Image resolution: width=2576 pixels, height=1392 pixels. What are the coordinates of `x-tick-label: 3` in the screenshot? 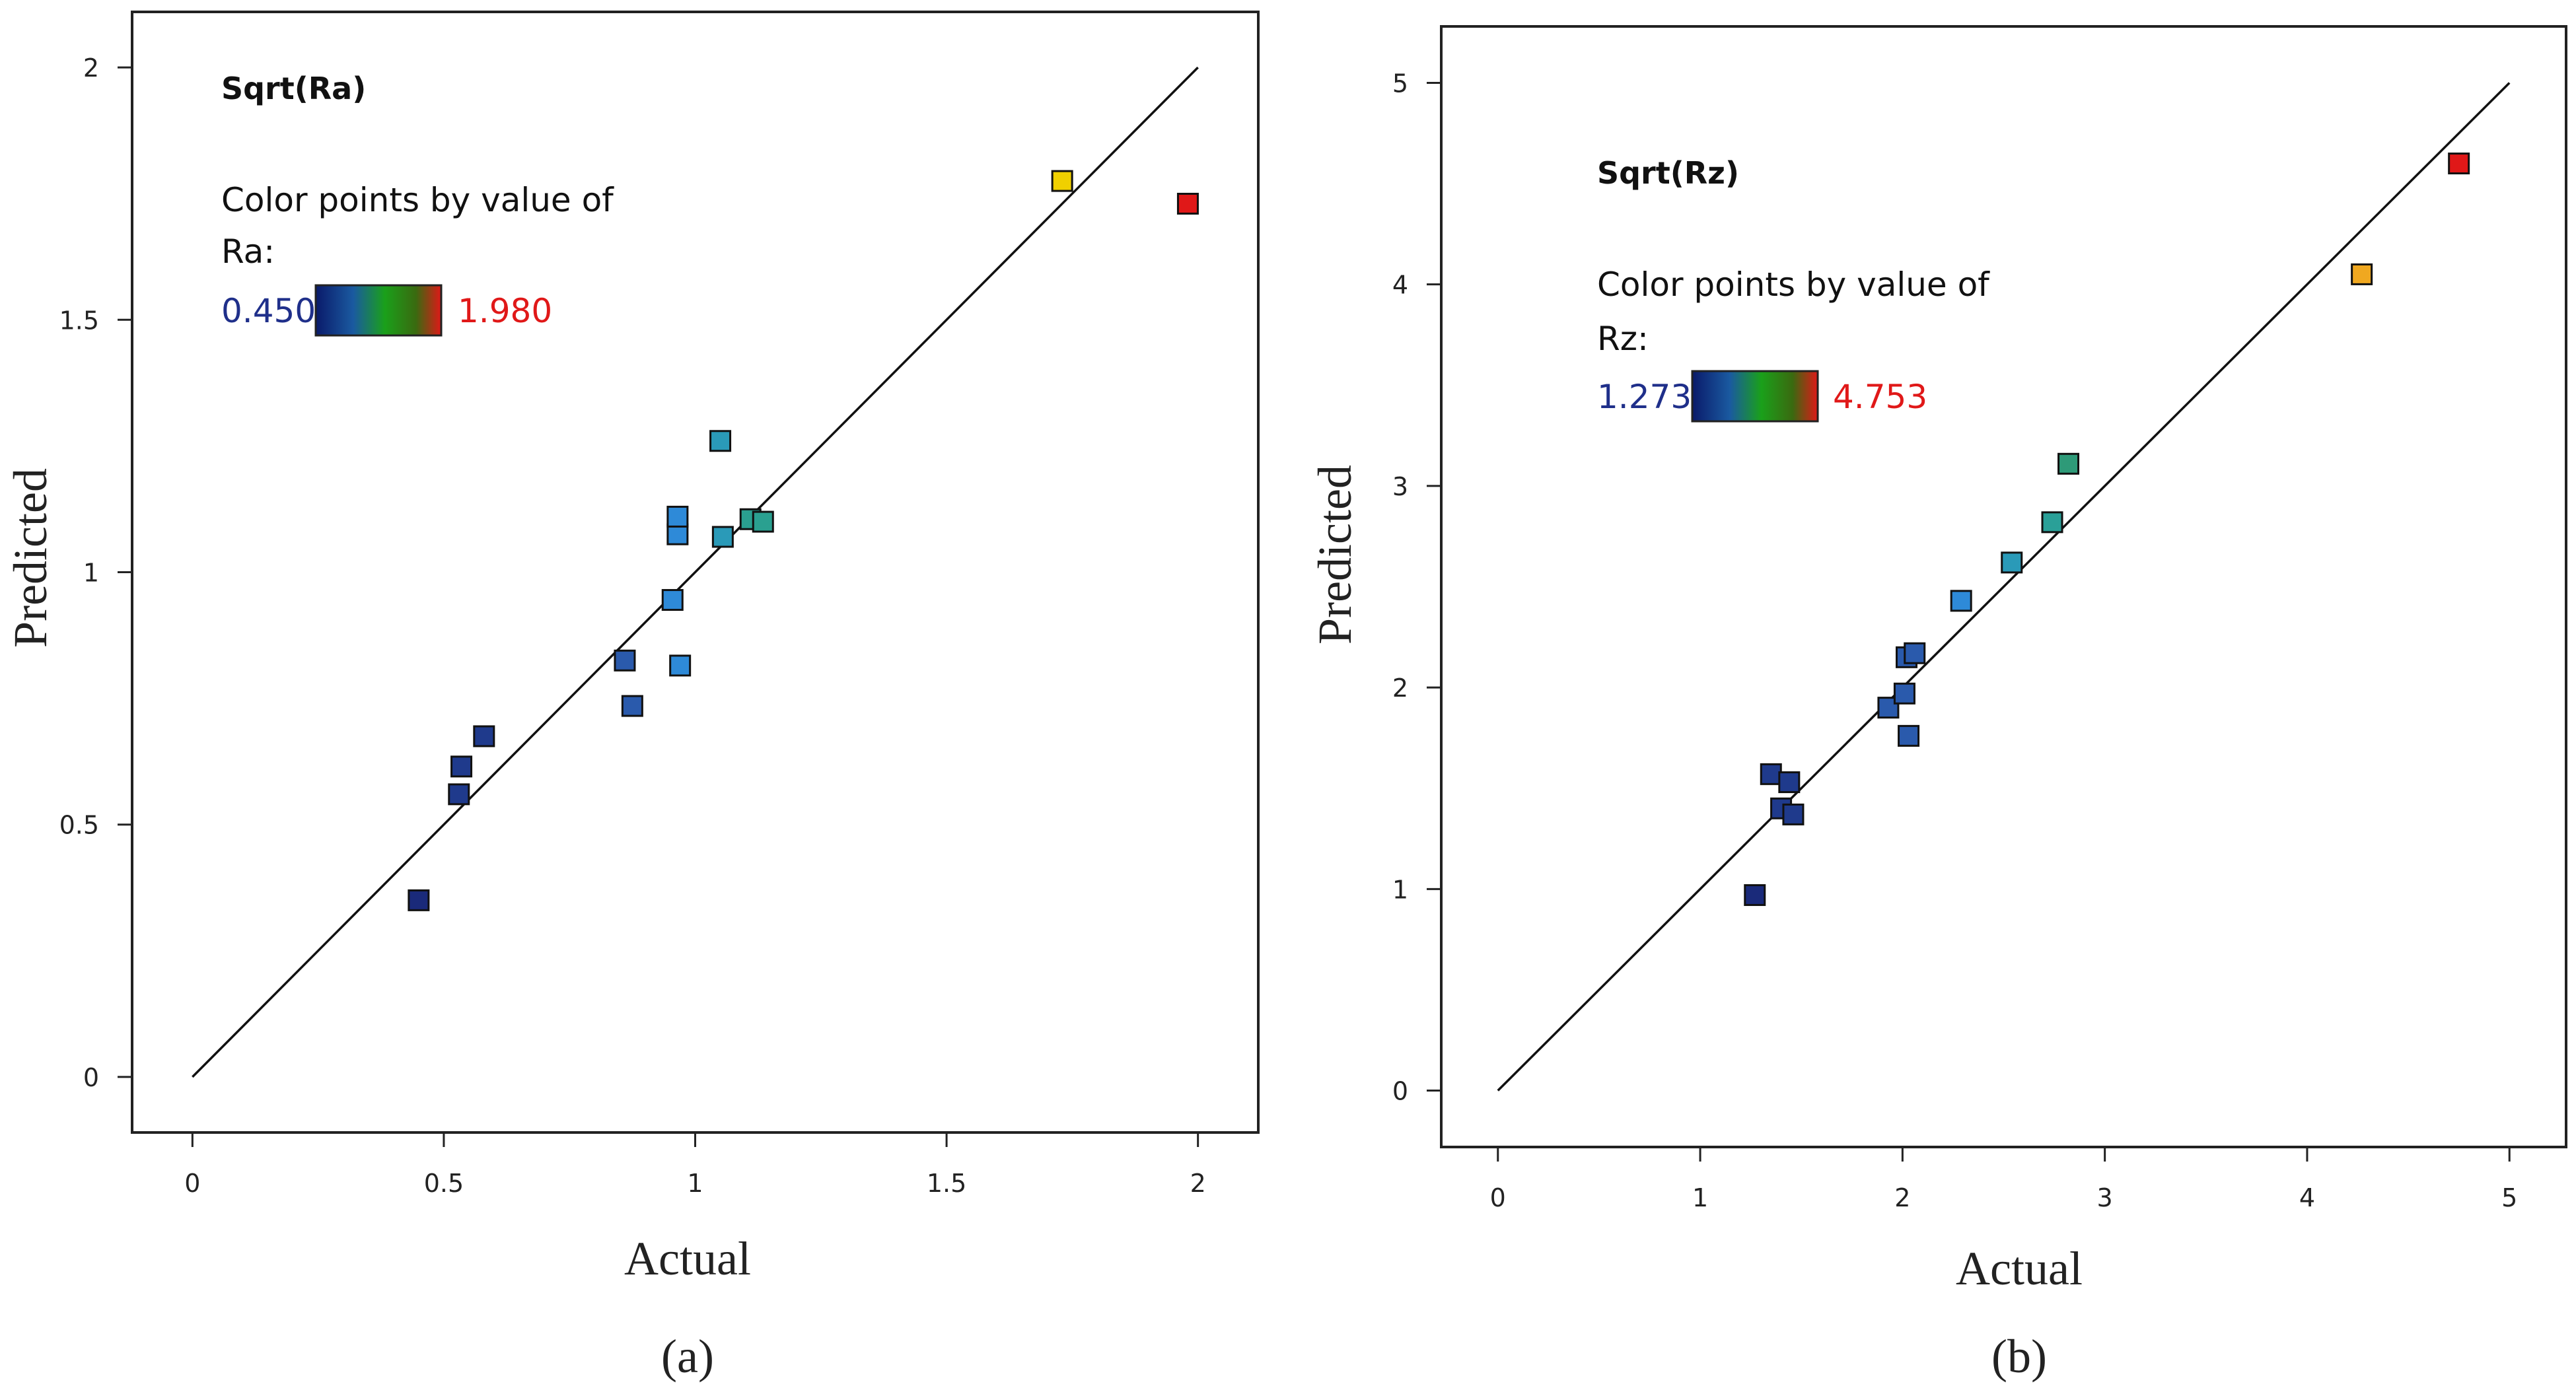 It's located at (2105, 1197).